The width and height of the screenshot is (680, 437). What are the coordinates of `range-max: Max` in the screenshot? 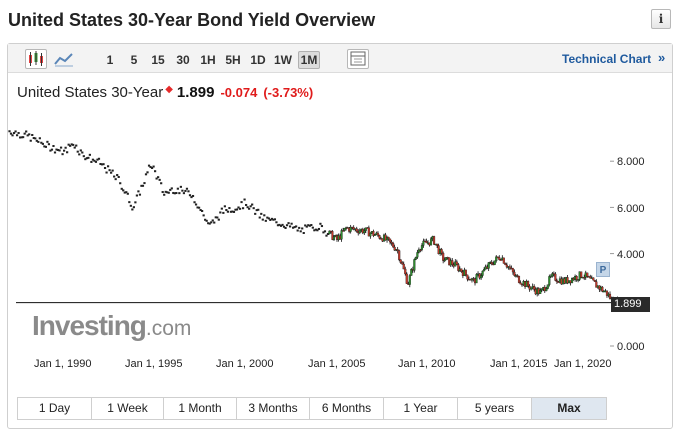 It's located at (569, 408).